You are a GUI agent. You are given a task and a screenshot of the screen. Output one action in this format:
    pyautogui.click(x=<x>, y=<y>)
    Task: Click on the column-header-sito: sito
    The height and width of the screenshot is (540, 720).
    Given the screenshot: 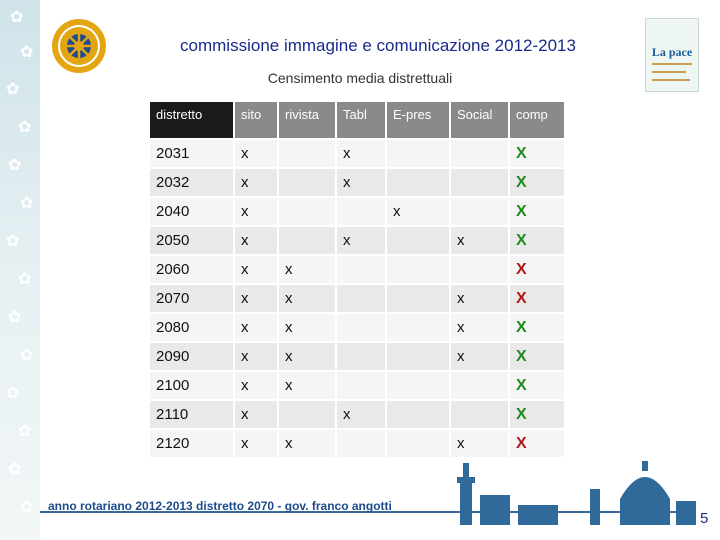 What is the action you would take?
    pyautogui.click(x=256, y=120)
    